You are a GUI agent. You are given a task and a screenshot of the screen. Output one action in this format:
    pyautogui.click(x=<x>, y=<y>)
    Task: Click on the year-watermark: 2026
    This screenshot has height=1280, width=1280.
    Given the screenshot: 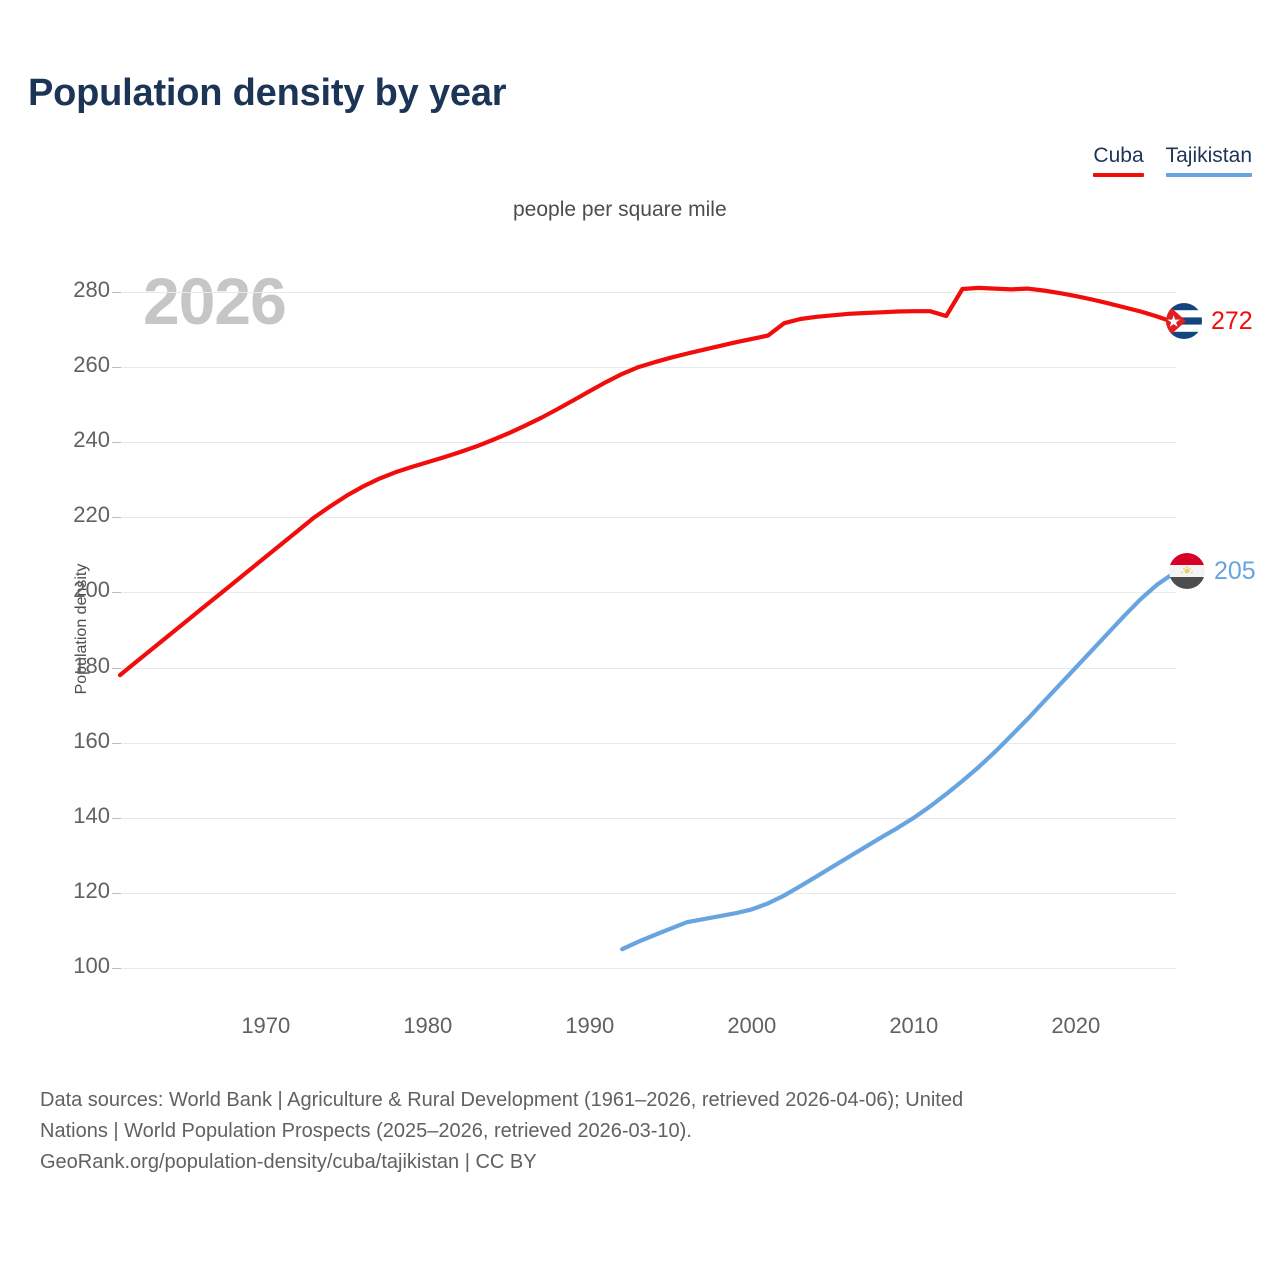 What is the action you would take?
    pyautogui.click(x=215, y=301)
    